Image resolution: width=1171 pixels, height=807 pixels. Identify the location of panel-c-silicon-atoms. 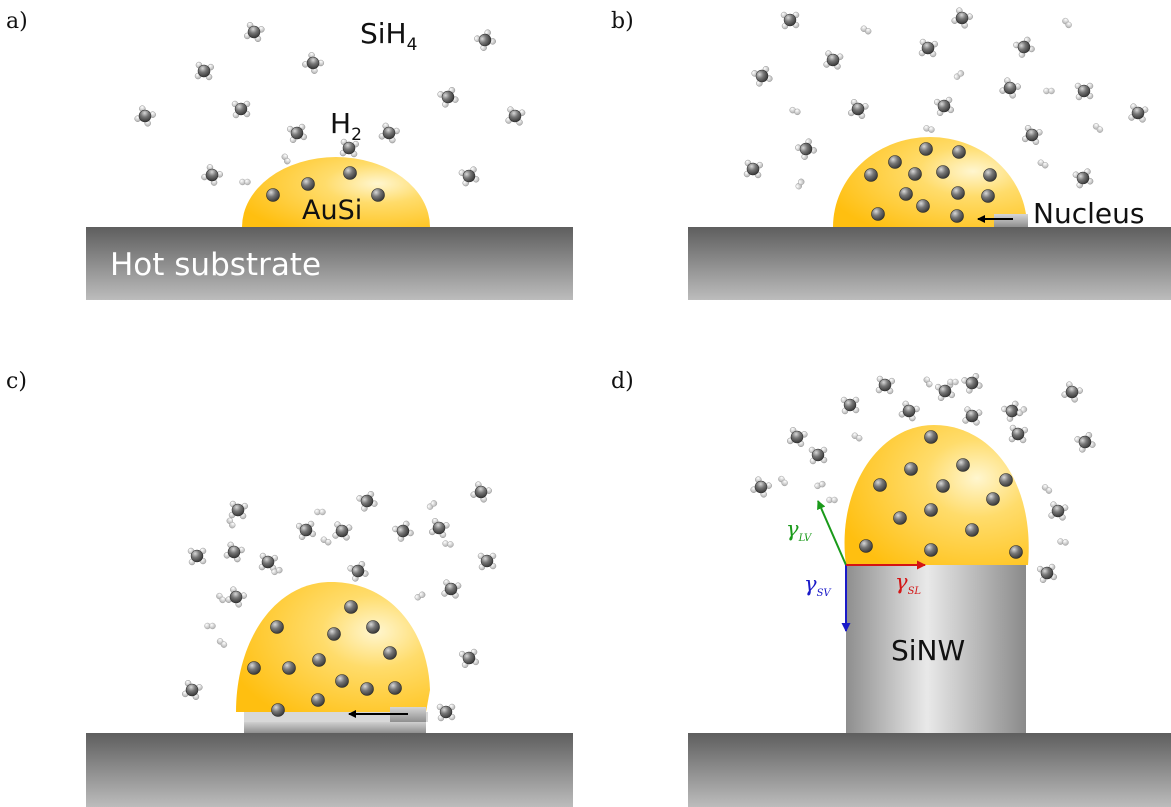
(324, 658).